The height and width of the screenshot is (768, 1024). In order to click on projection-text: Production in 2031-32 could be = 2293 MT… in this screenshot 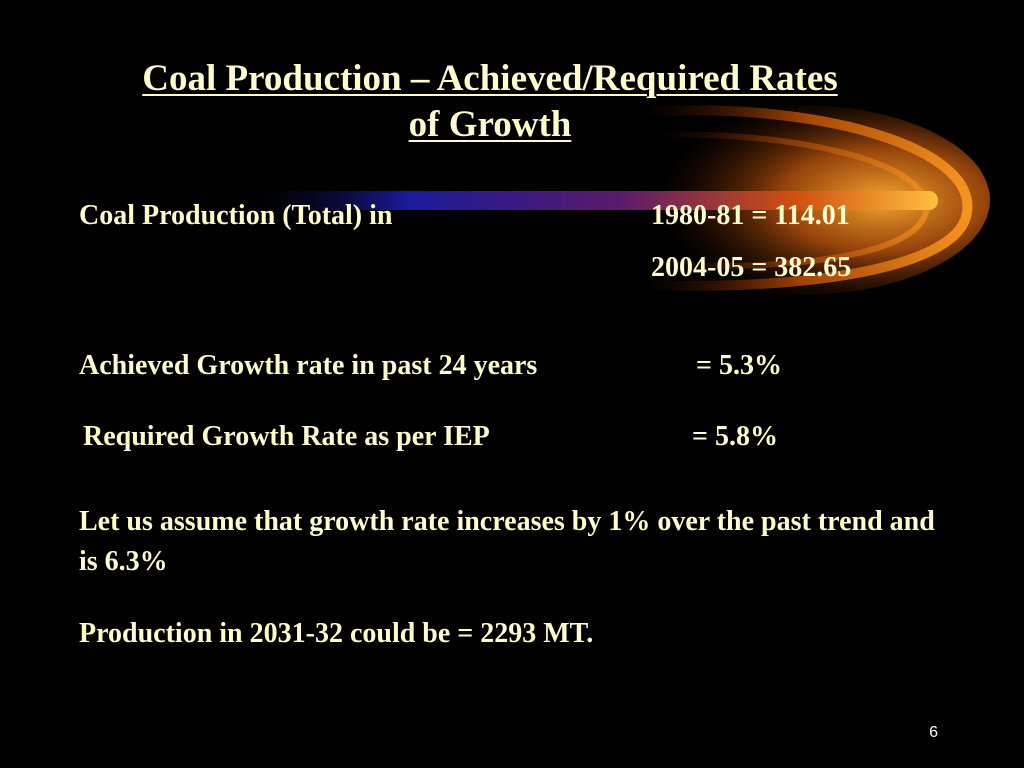, I will do `click(336, 633)`.